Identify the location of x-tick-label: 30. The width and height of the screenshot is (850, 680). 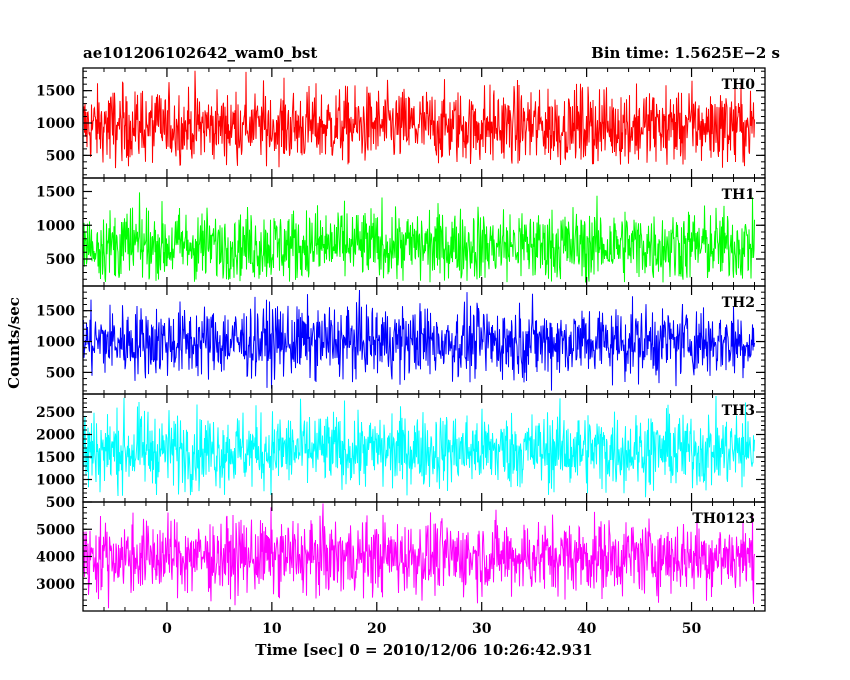
(482, 629).